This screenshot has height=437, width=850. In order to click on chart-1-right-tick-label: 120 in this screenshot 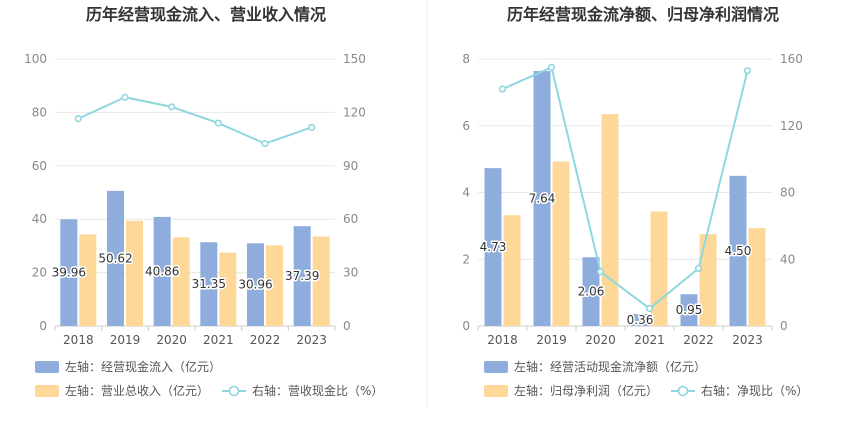, I will do `click(354, 112)`.